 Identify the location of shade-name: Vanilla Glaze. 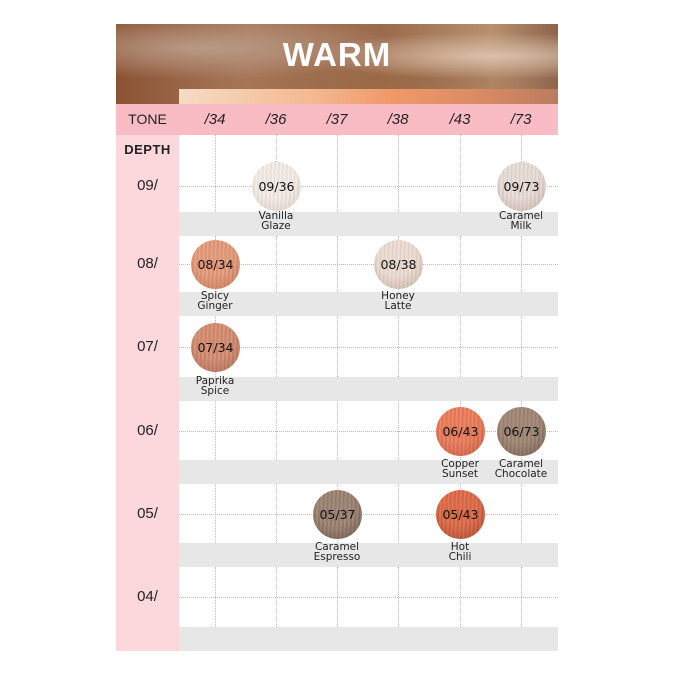
(276, 221).